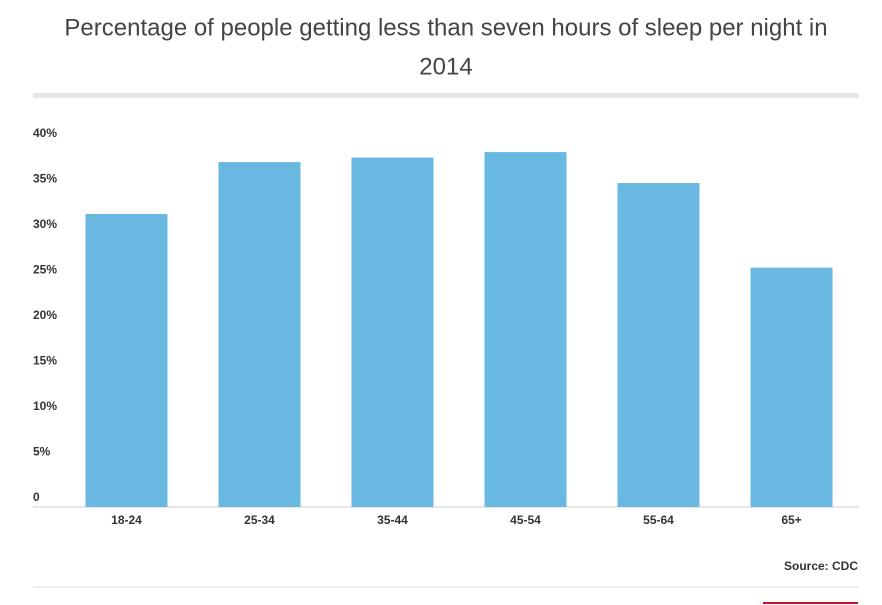 This screenshot has height=605, width=882. What do you see at coordinates (446, 95) in the screenshot?
I see `title-rule` at bounding box center [446, 95].